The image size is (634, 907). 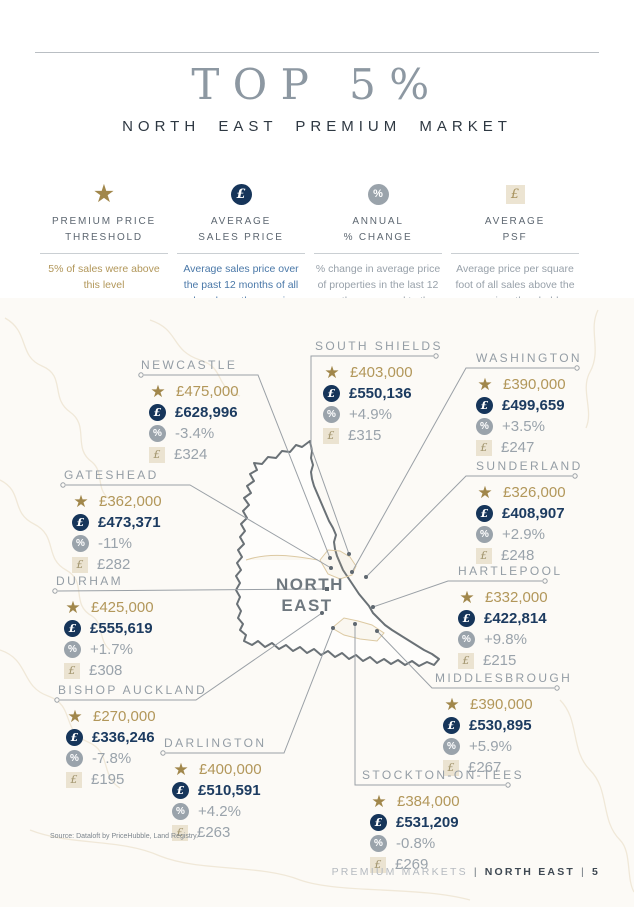 I want to click on avg-sales-price-row: £ £422,814, so click(x=510, y=618).